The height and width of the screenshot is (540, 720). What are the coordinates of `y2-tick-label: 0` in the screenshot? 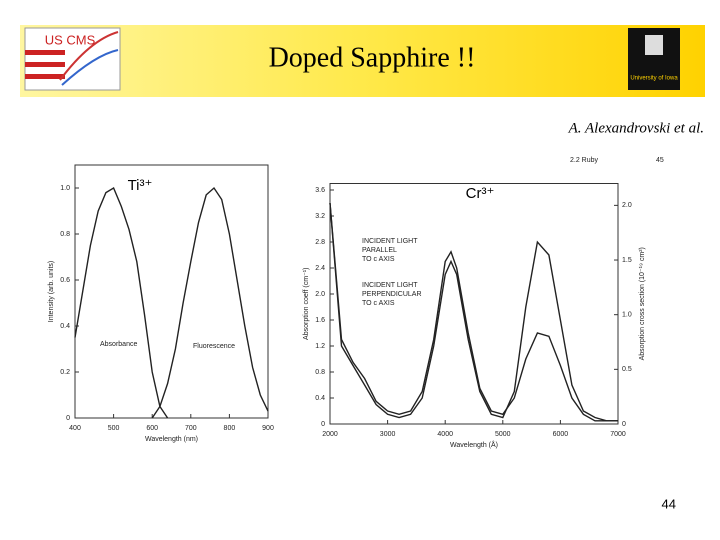 It's located at (624, 424).